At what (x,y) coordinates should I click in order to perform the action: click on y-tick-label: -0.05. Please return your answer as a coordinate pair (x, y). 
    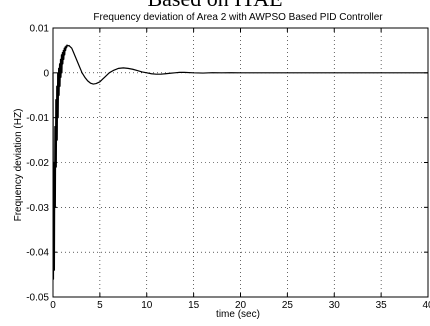
    Looking at the image, I should click on (37, 298).